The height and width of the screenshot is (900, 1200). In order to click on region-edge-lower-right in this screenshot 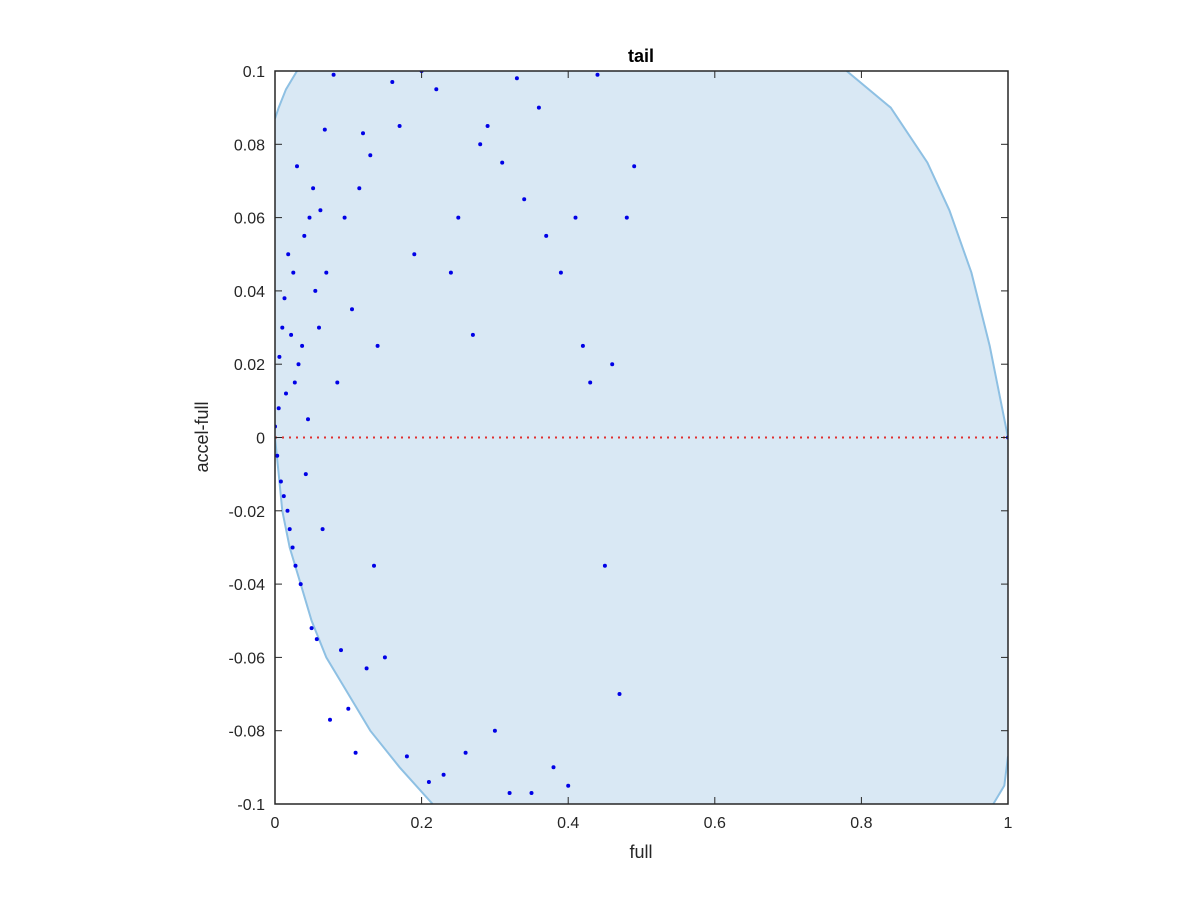, I will do `click(1000, 780)`.